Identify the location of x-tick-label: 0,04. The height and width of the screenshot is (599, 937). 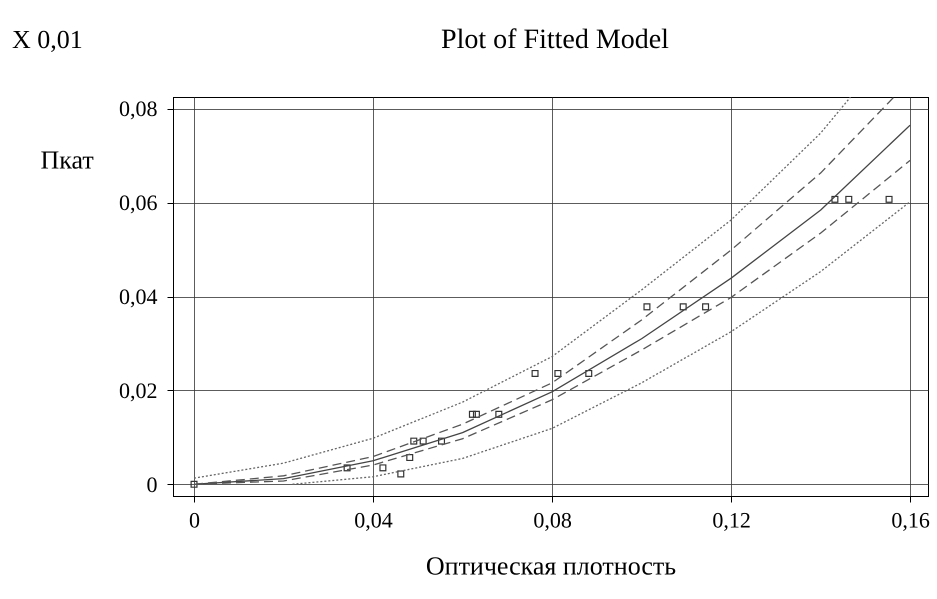
(373, 520).